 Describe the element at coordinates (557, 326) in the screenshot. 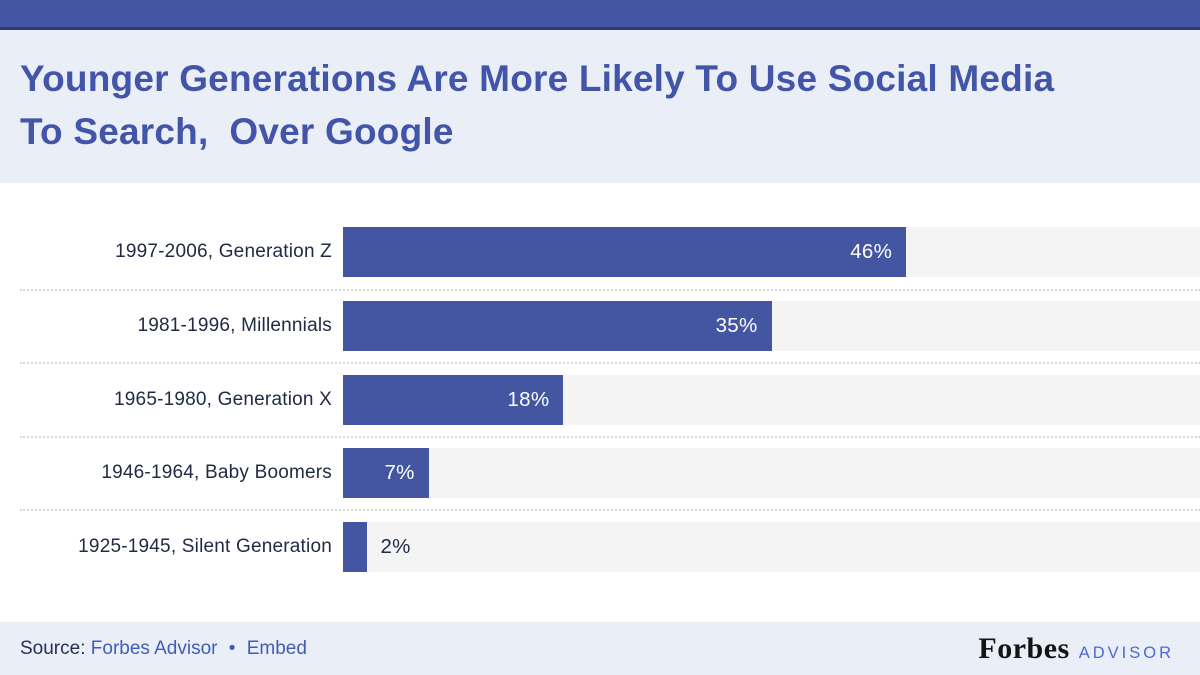

I see `bar: 35%` at that location.